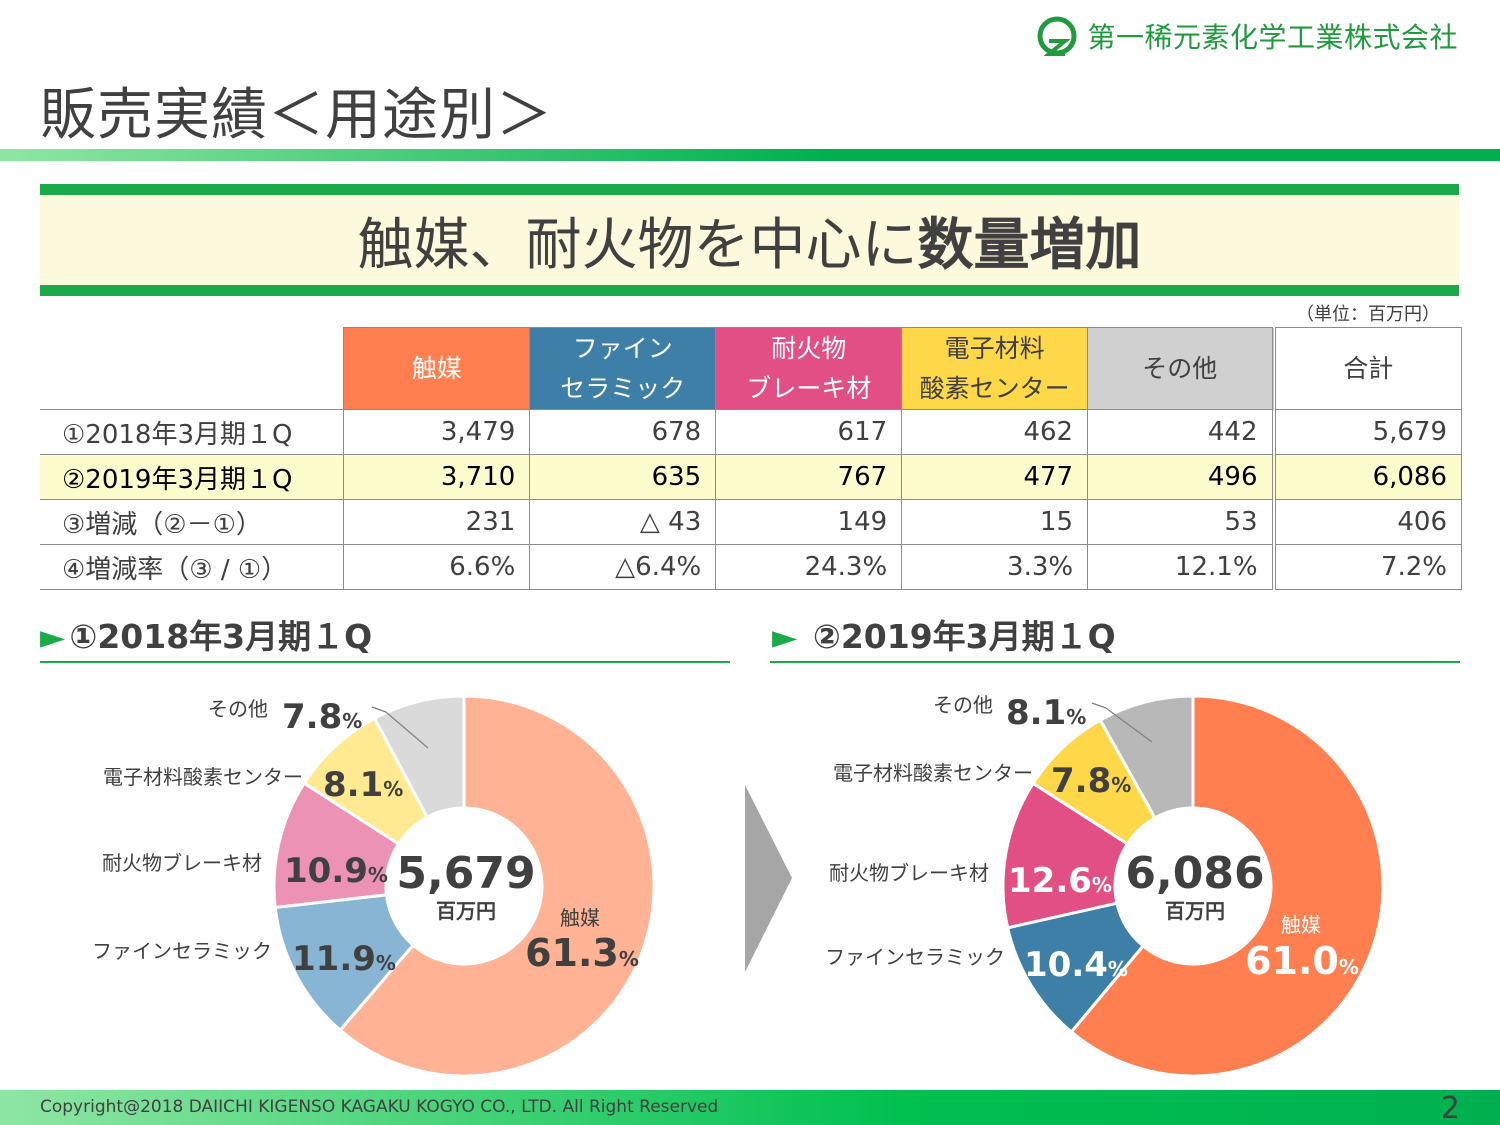 The height and width of the screenshot is (1125, 1500). Describe the element at coordinates (750, 155) in the screenshot. I see `title-divider` at that location.